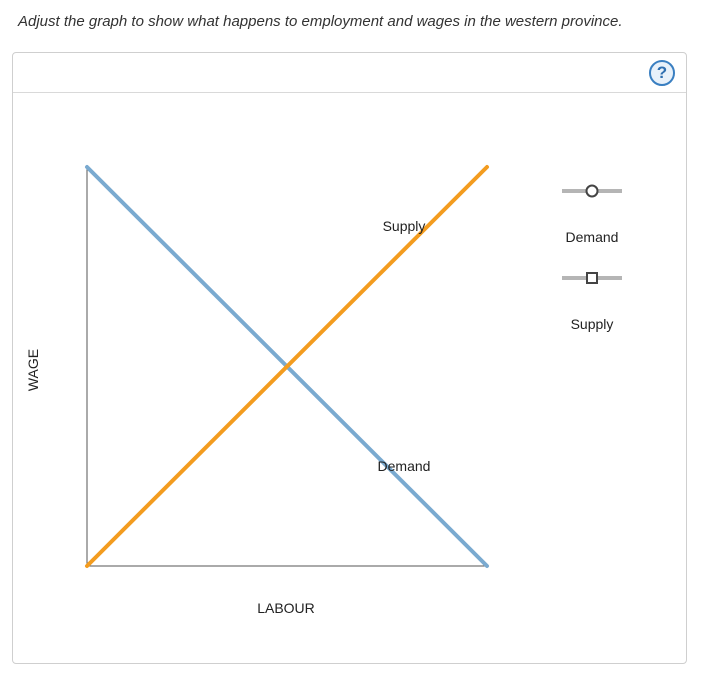  What do you see at coordinates (592, 302) in the screenshot?
I see `legend-supply-tool: Supply` at bounding box center [592, 302].